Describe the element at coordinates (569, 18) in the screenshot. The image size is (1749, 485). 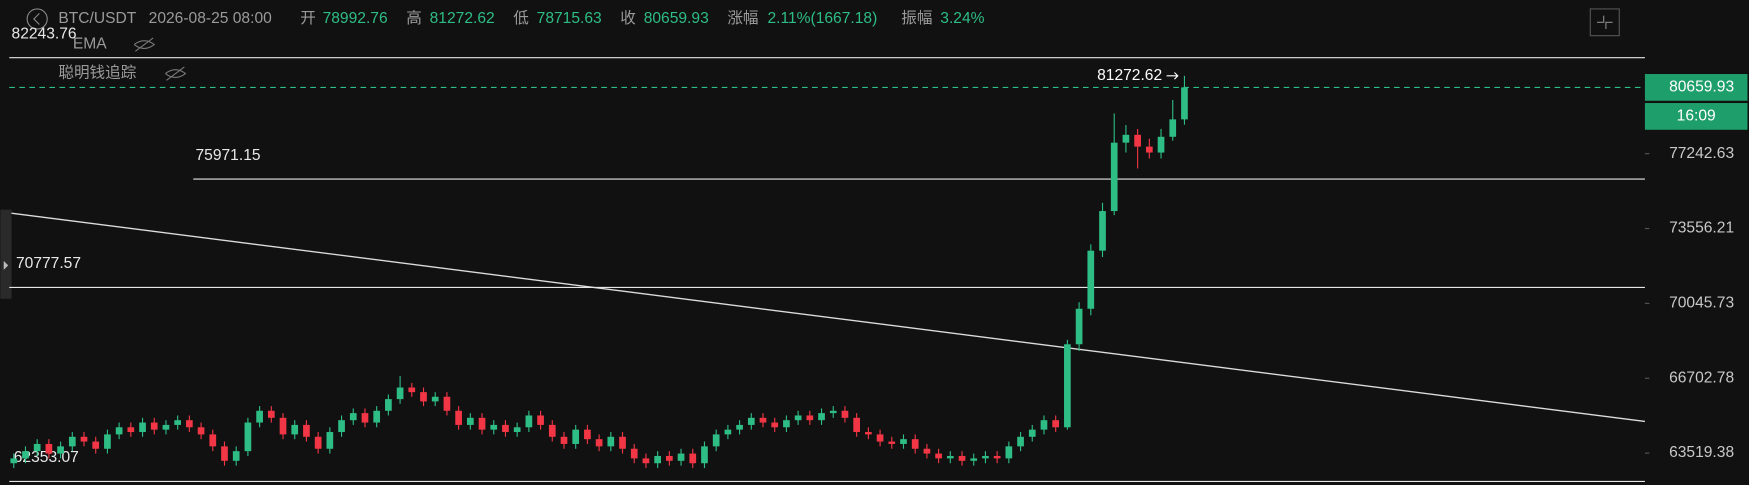
I see `stat-value: 78715.63` at that location.